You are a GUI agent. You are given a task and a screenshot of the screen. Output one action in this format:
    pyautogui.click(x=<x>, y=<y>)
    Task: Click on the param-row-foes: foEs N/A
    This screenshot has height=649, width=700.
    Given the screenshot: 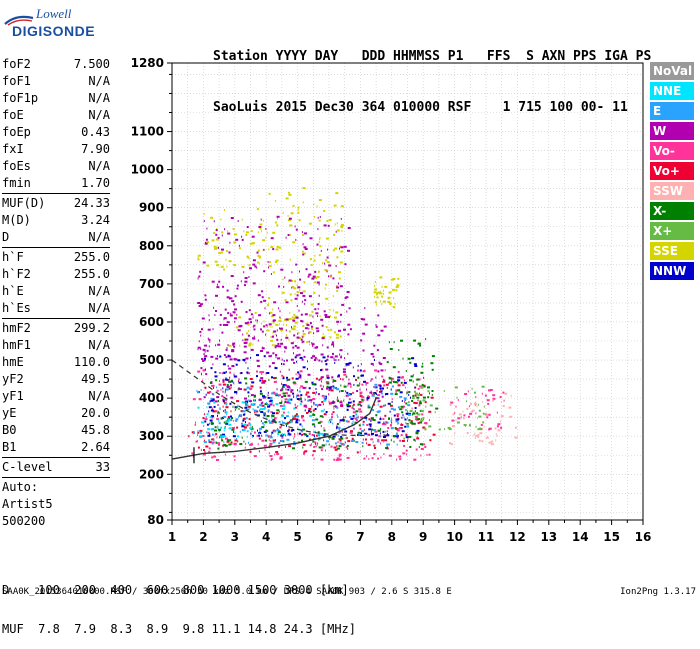 What is the action you would take?
    pyautogui.click(x=84, y=166)
    